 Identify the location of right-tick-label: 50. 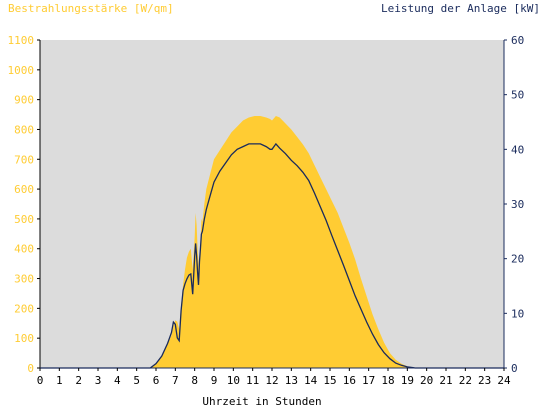
(517, 95).